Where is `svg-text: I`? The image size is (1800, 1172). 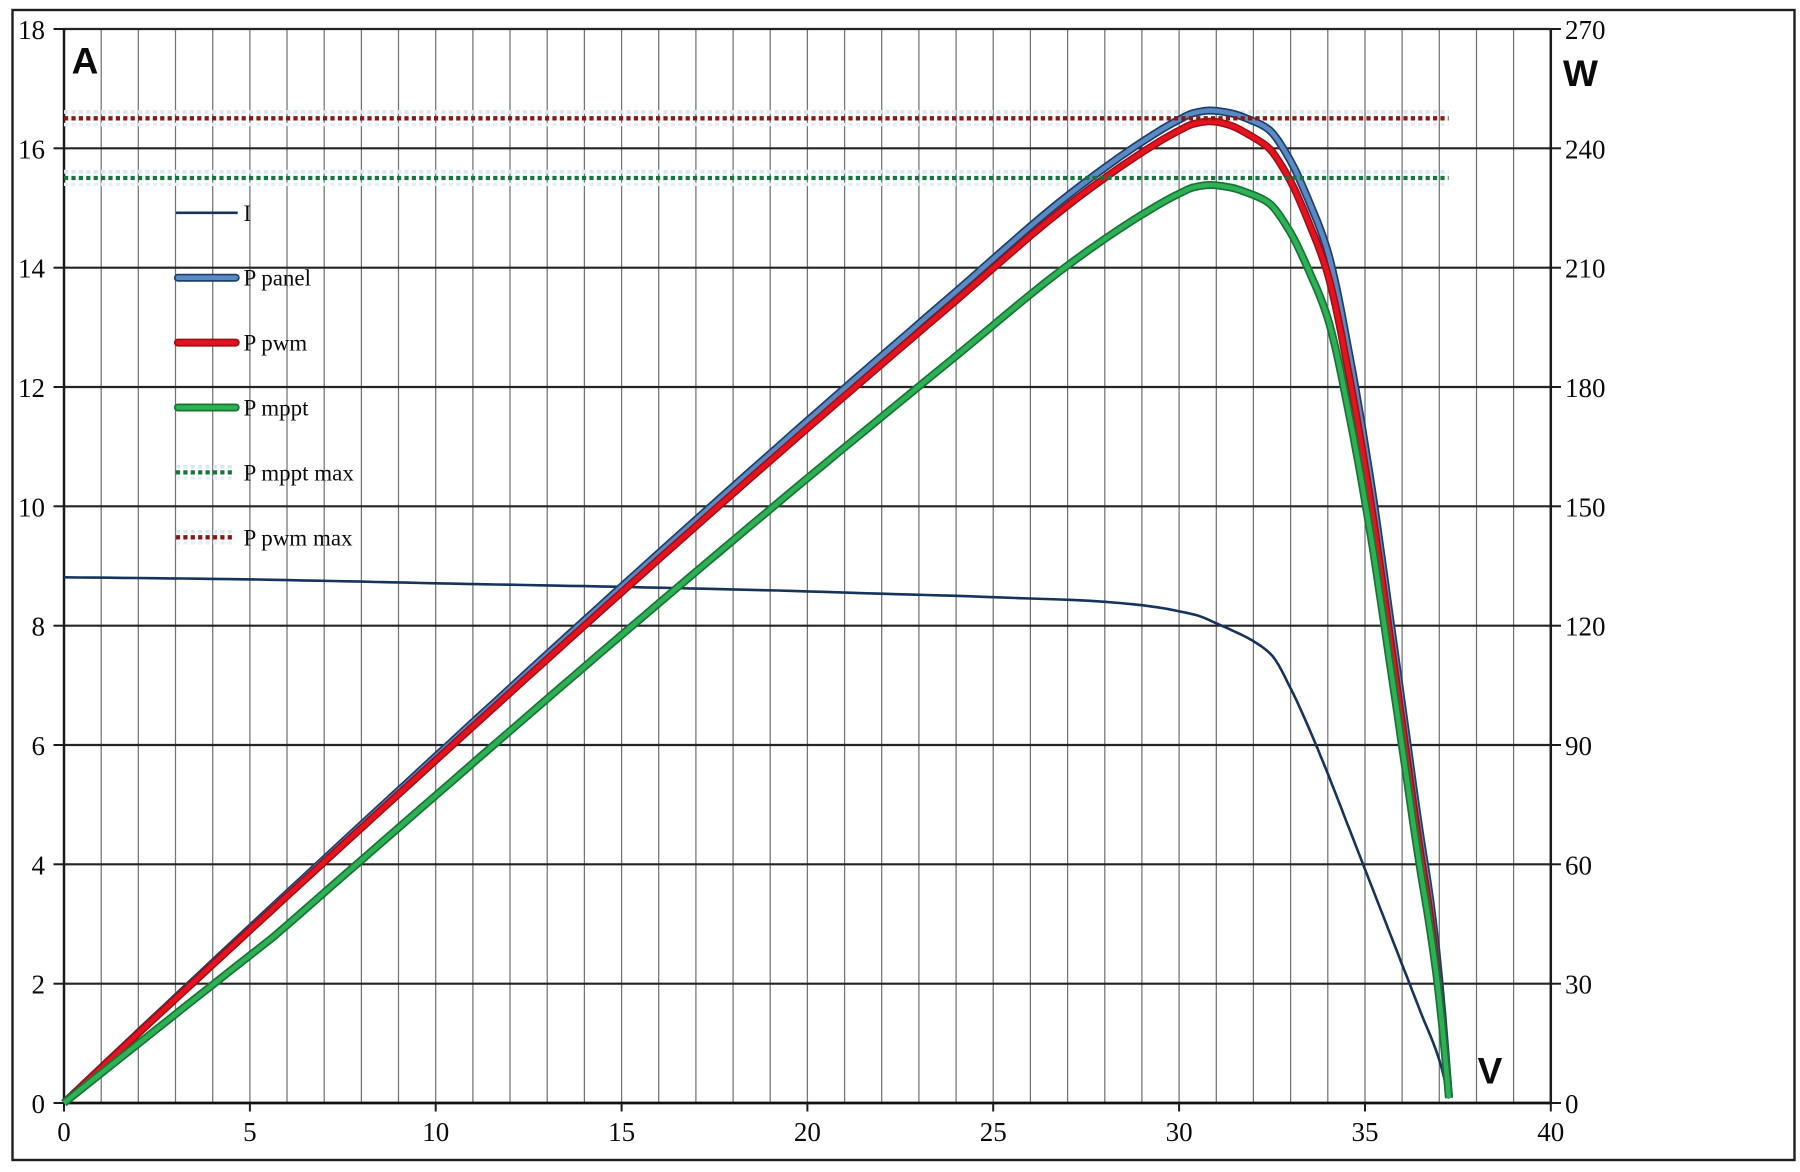 svg-text: I is located at coordinates (248, 213).